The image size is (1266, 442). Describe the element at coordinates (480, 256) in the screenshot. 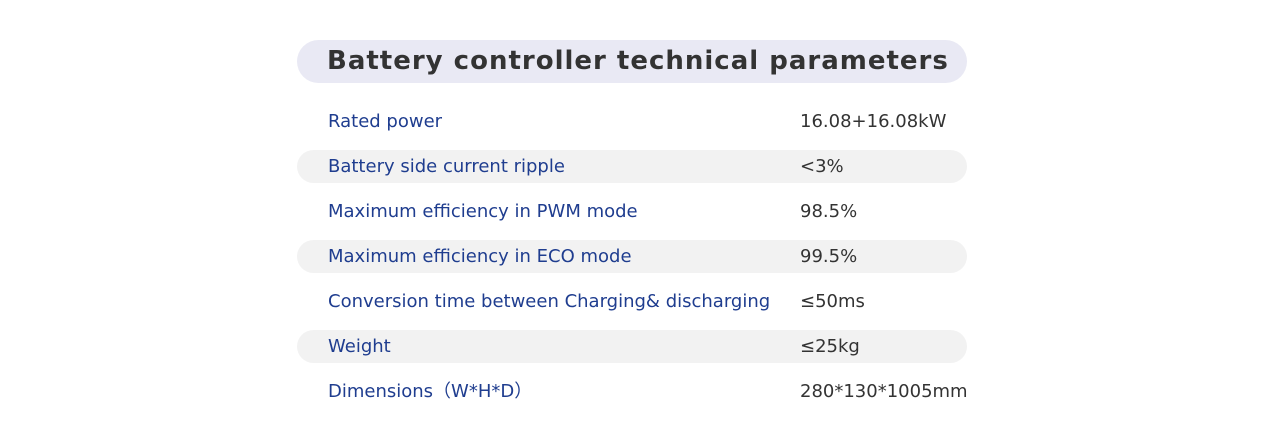

I see `param-name: Maximum efficiency in ECO mode` at that location.